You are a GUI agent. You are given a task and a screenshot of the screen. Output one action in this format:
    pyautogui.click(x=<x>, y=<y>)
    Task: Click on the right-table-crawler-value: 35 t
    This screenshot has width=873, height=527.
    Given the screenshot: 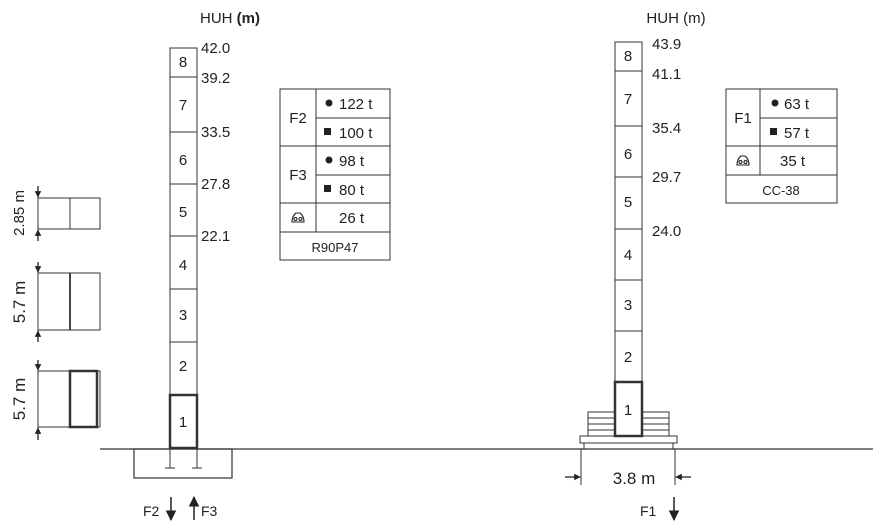 What is the action you would take?
    pyautogui.click(x=793, y=161)
    